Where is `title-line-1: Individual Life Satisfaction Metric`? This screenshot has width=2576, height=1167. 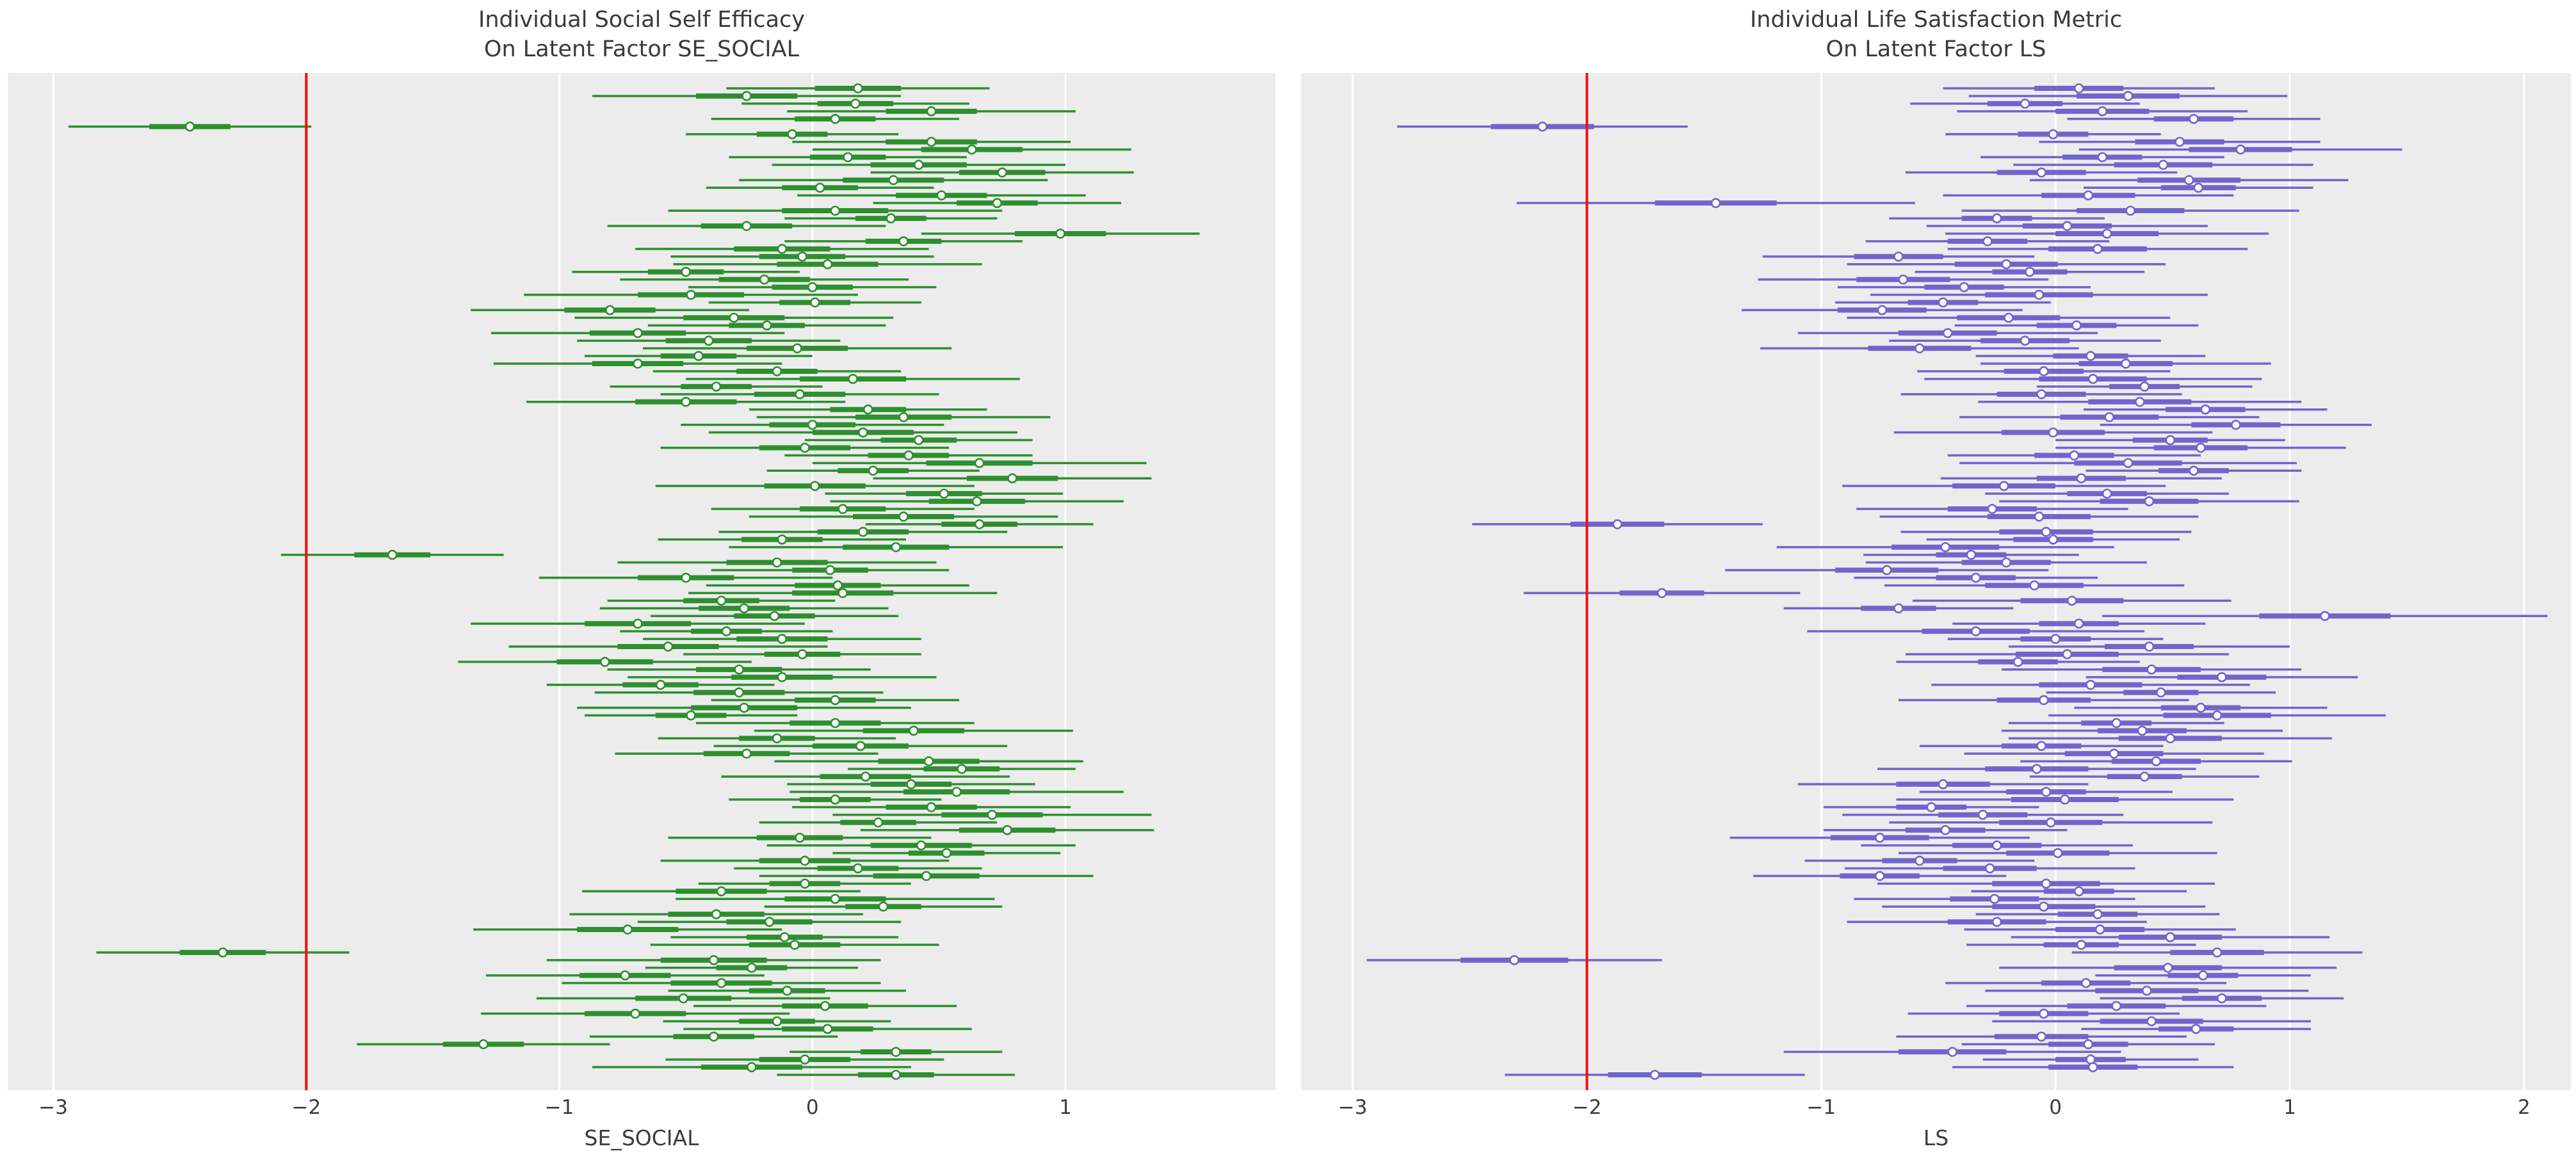 title-line-1: Individual Life Satisfaction Metric is located at coordinates (1936, 20).